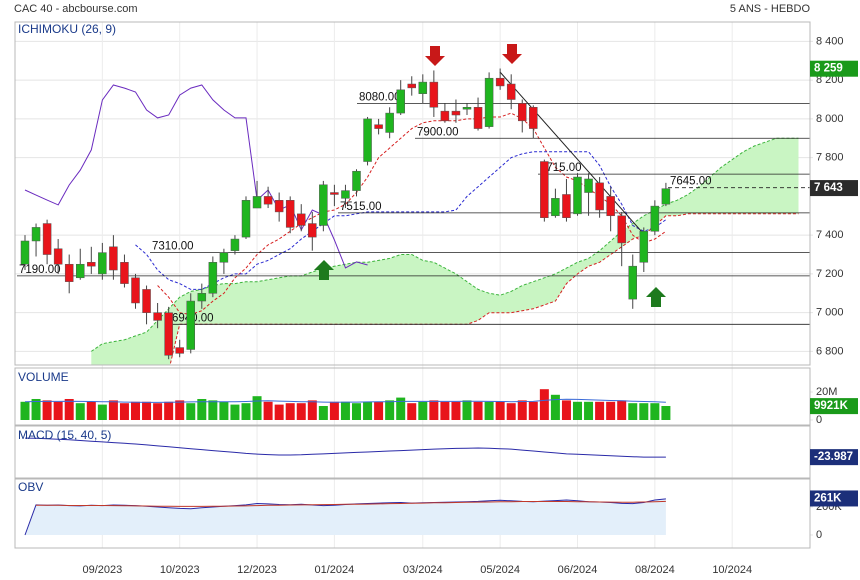 The width and height of the screenshot is (860, 580). What do you see at coordinates (64, 435) in the screenshot?
I see `panel-title: MACD (15, 40, 5)` at bounding box center [64, 435].